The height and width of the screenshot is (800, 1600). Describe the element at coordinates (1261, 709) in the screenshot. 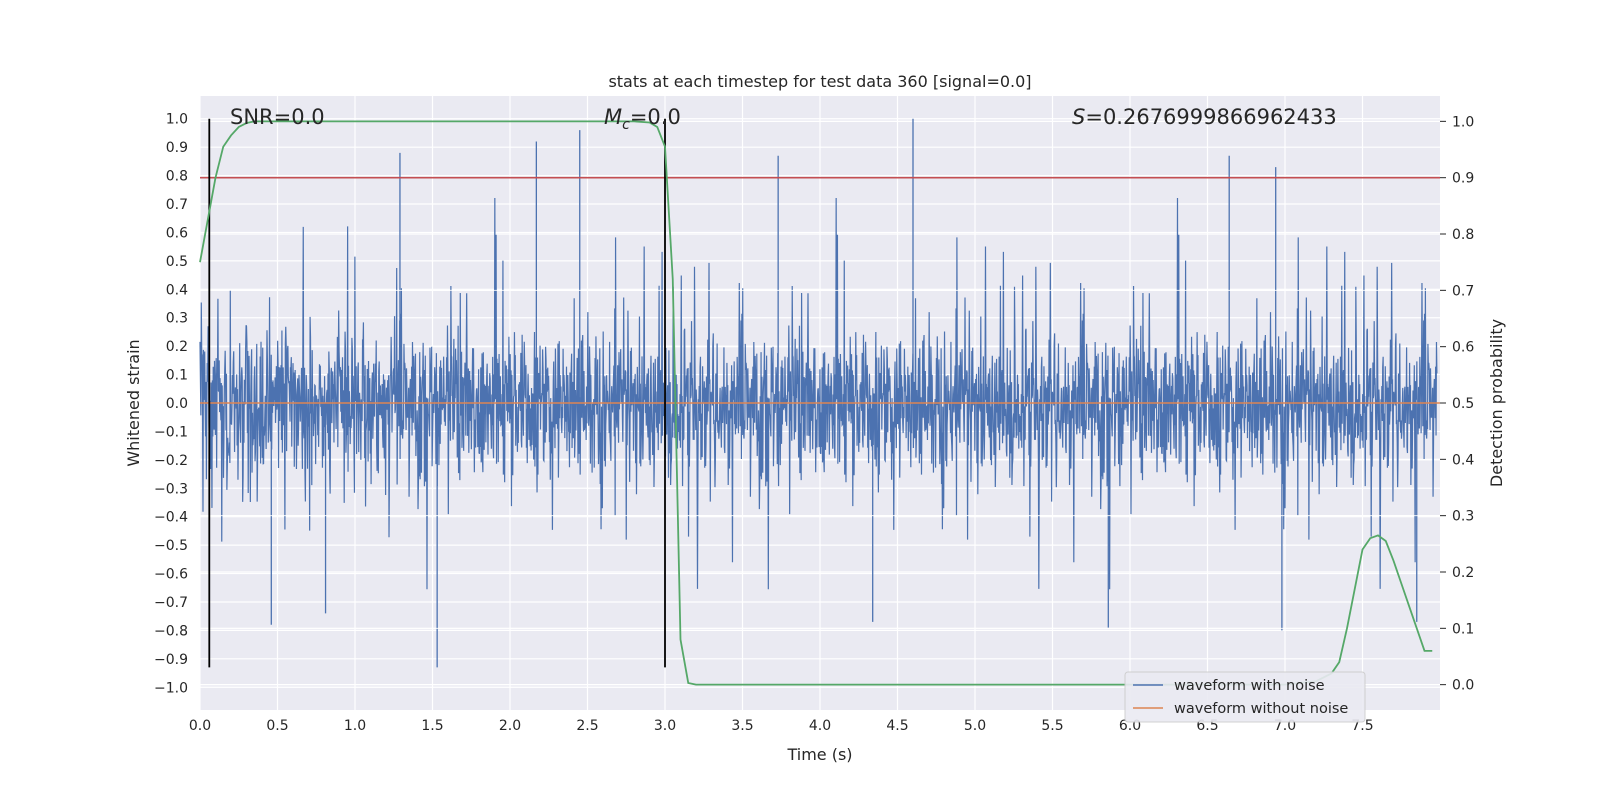

I see `legend-label-clean: waveform without noise` at that location.